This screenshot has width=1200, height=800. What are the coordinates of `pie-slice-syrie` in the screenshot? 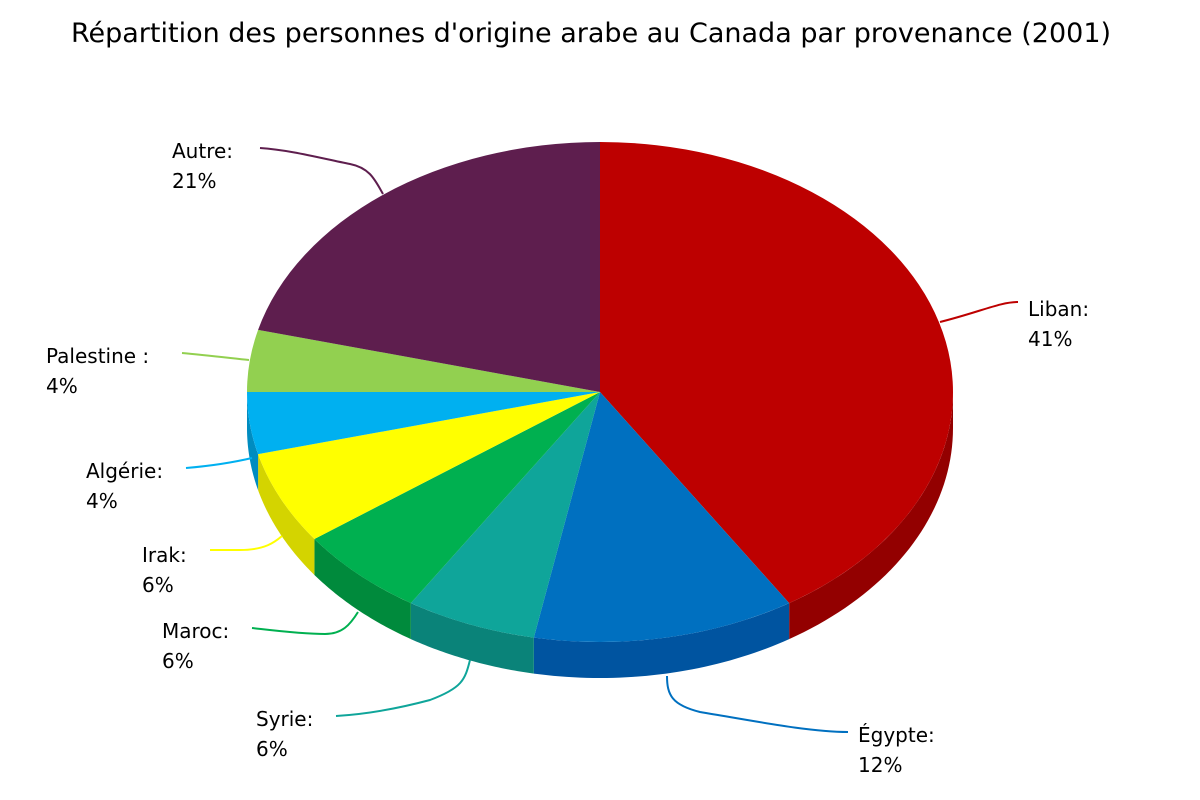 It's located at (505, 515).